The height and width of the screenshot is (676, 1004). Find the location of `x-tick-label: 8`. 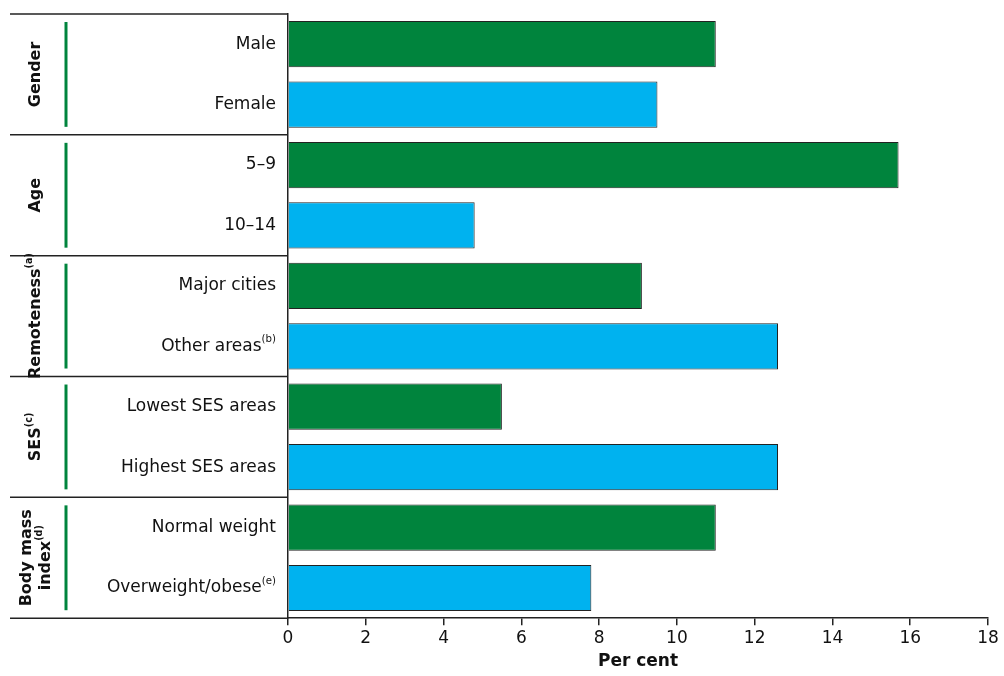

x-tick-label: 8 is located at coordinates (599, 636).